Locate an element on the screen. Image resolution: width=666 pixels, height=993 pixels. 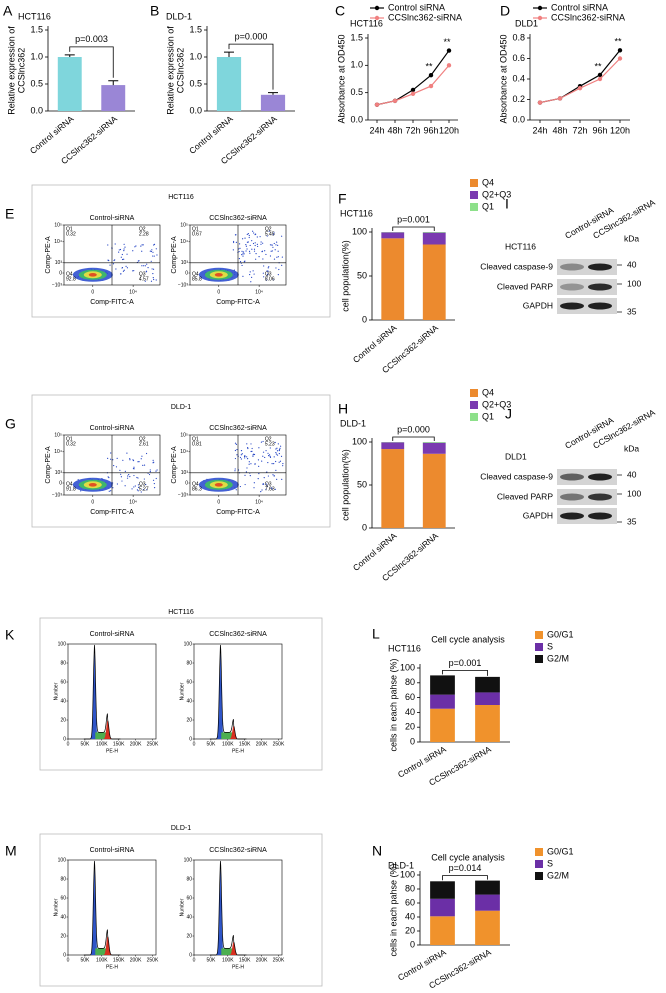
y-axis-label: CCSlnc362 is located at coordinates (21, 71).